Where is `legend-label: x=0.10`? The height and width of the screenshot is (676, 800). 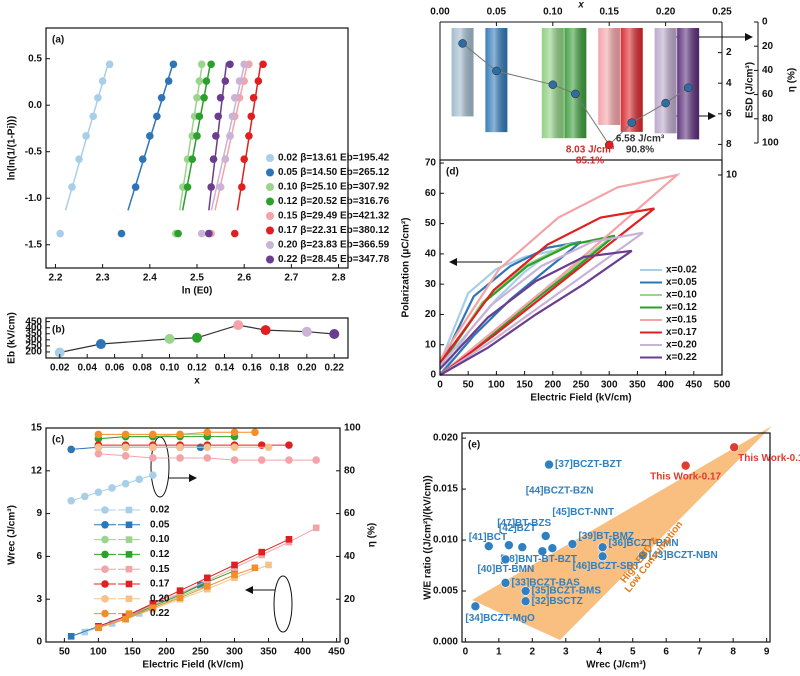 legend-label: x=0.10 is located at coordinates (681, 295).